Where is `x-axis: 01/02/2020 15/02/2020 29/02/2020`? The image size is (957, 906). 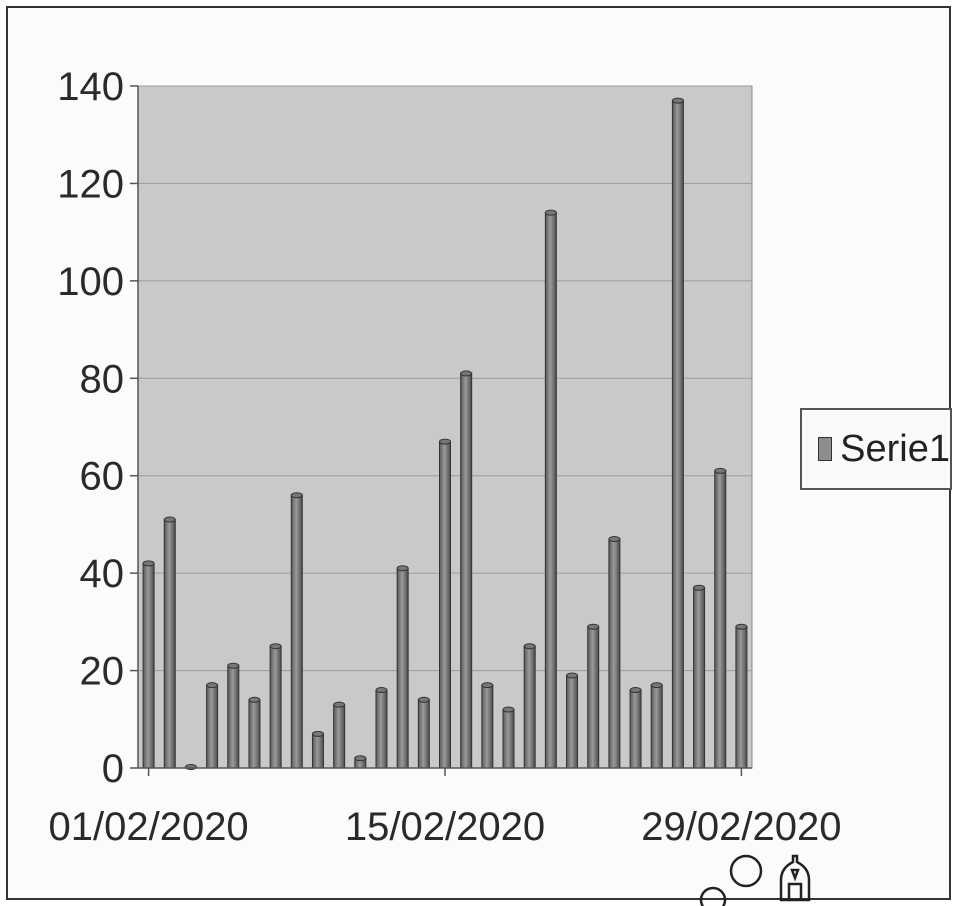
x-axis: 01/02/2020 15/02/2020 29/02/2020 is located at coordinates (445, 808).